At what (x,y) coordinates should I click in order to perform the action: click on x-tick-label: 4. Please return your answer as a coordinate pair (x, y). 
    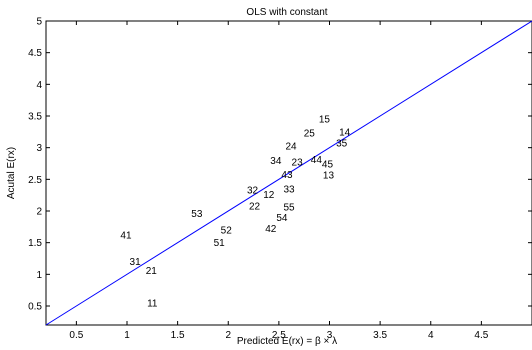
    Looking at the image, I should click on (431, 335).